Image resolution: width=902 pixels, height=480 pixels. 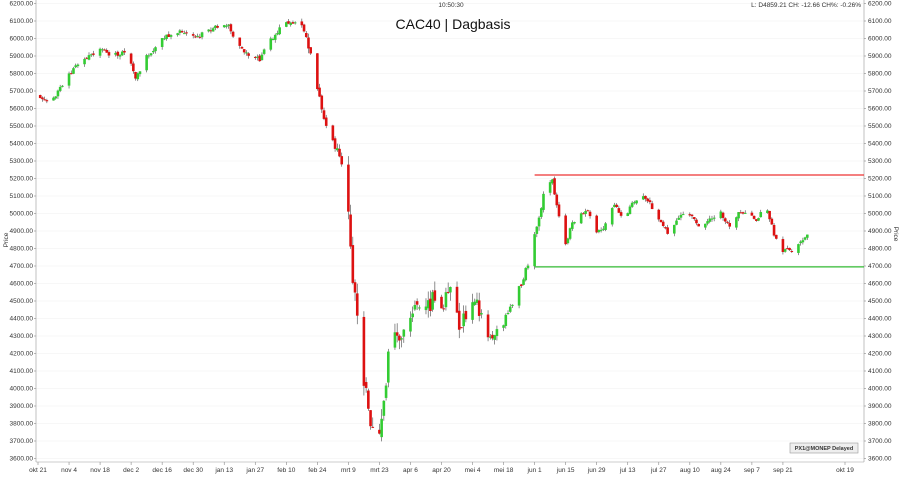 What do you see at coordinates (824, 448) in the screenshot?
I see `data-delay-badge: PX1@MONEP Delayed` at bounding box center [824, 448].